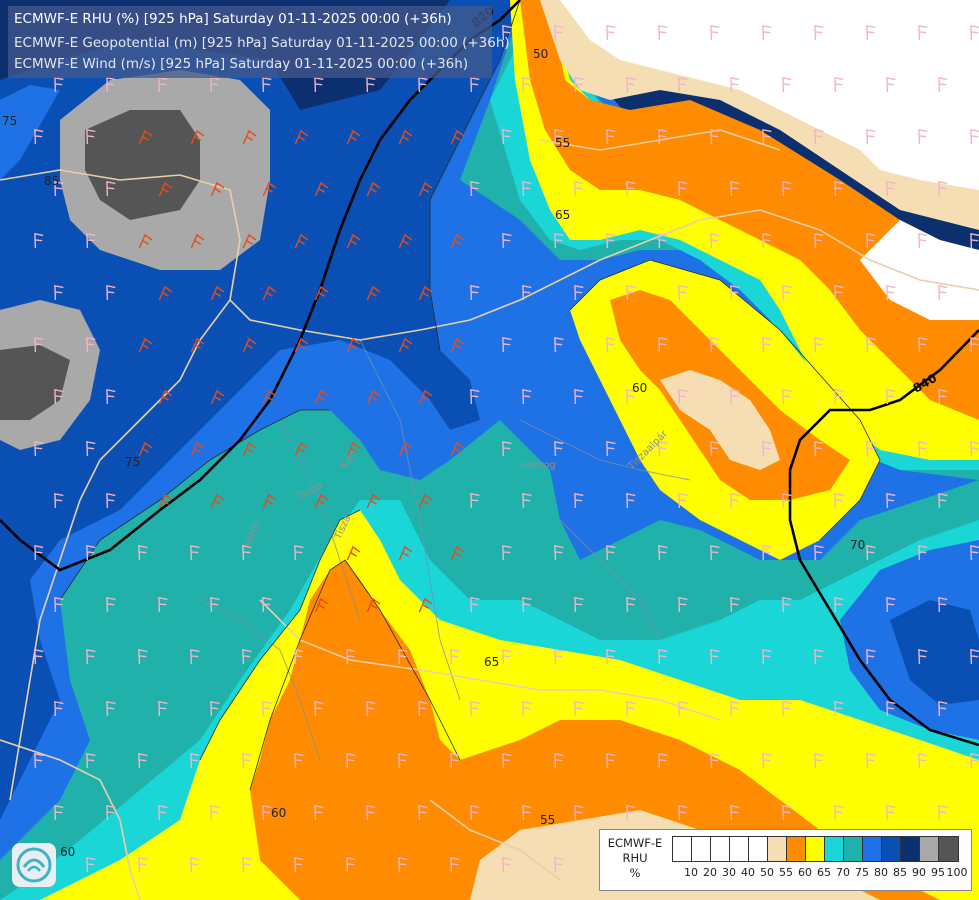  What do you see at coordinates (710, 872) in the screenshot?
I see `legend-tick: 20` at bounding box center [710, 872].